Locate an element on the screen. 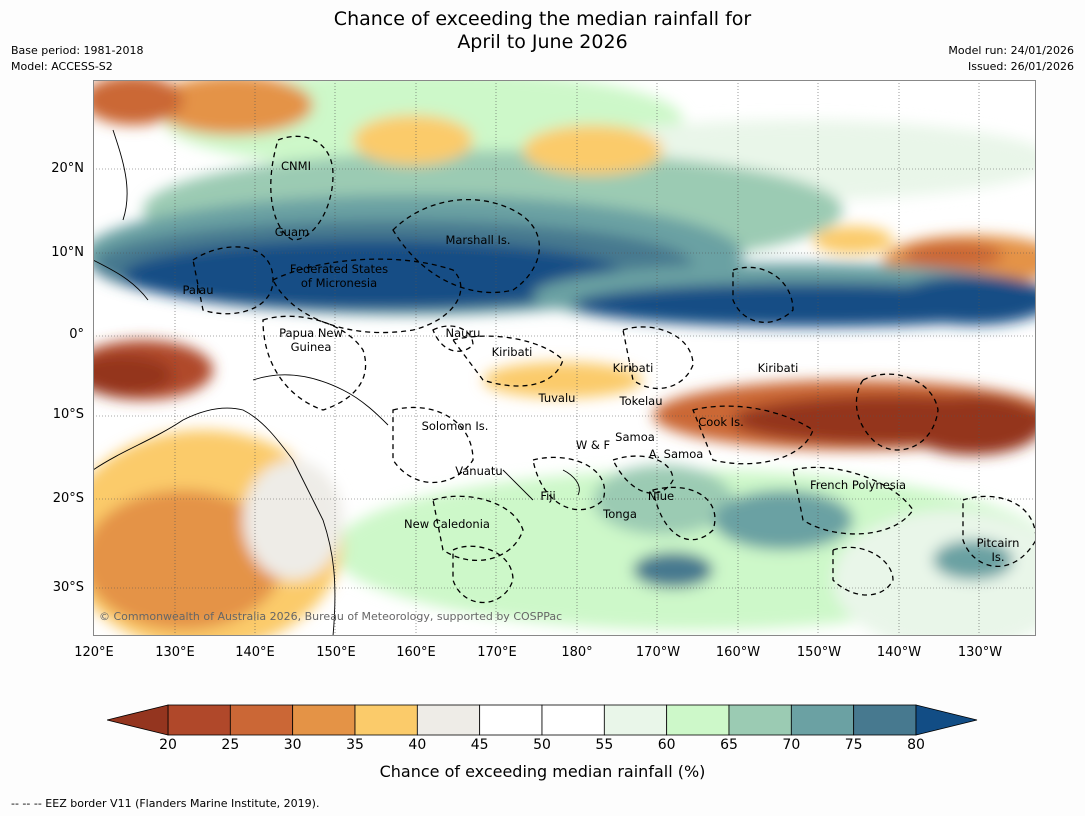  label-png-1: Papua New is located at coordinates (311, 333).